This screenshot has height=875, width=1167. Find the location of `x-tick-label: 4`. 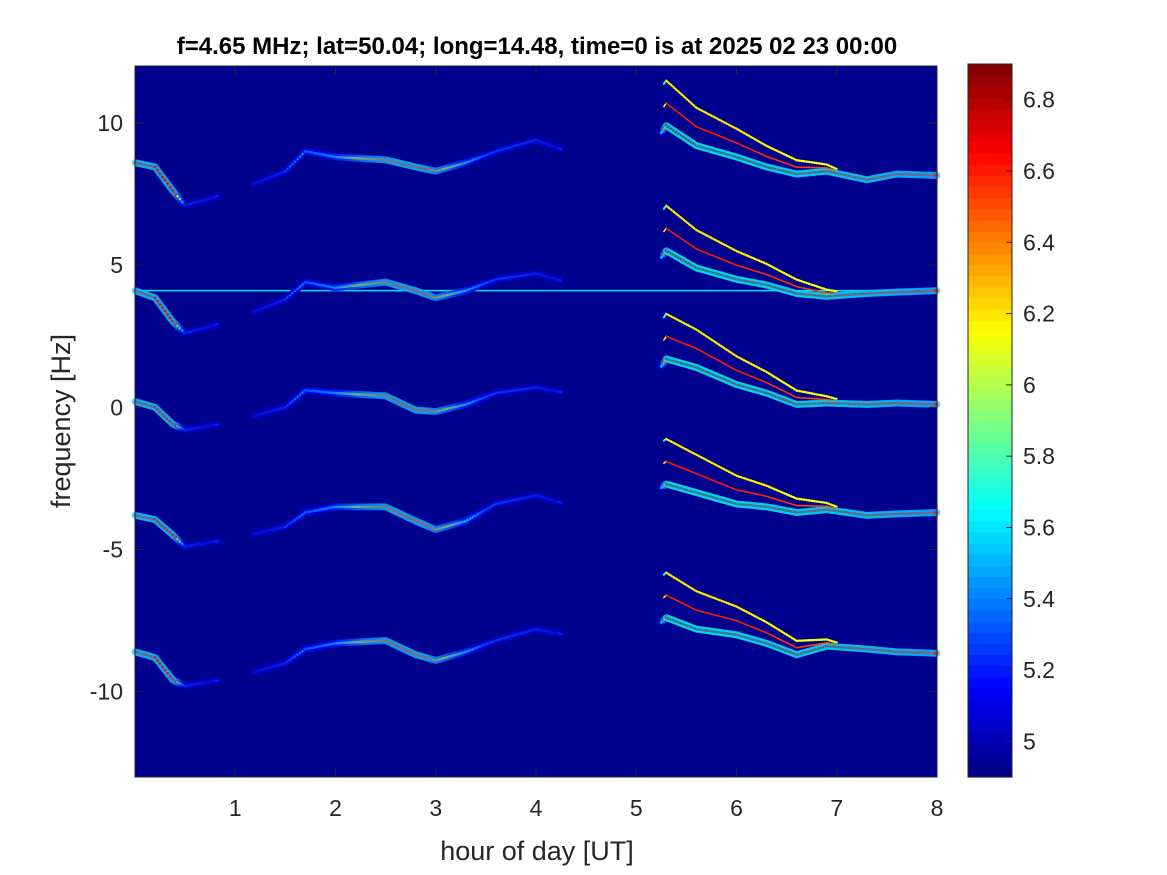

x-tick-label: 4 is located at coordinates (536, 808).